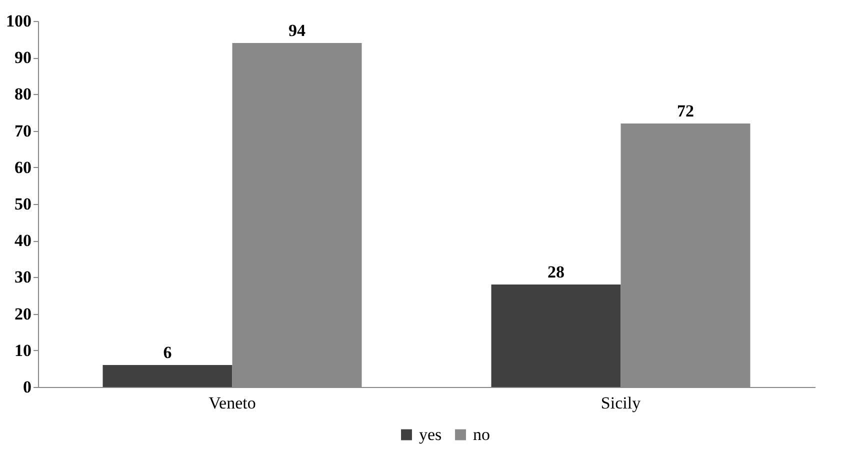 This screenshot has height=464, width=846. What do you see at coordinates (23, 58) in the screenshot?
I see `y-tick-label: 90` at bounding box center [23, 58].